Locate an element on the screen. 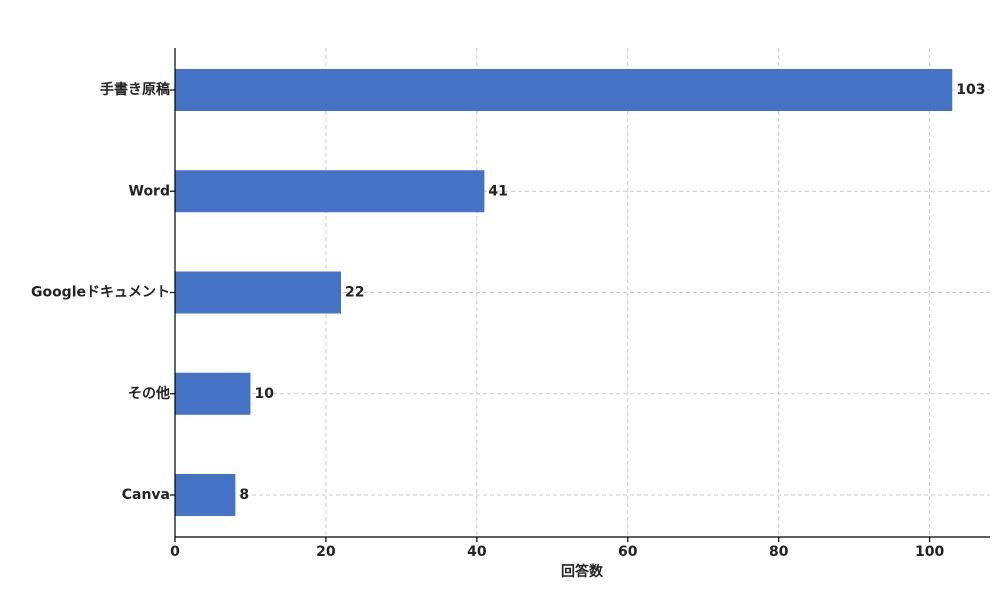 The image size is (1000, 591). x-tick-label: 60 is located at coordinates (628, 552).